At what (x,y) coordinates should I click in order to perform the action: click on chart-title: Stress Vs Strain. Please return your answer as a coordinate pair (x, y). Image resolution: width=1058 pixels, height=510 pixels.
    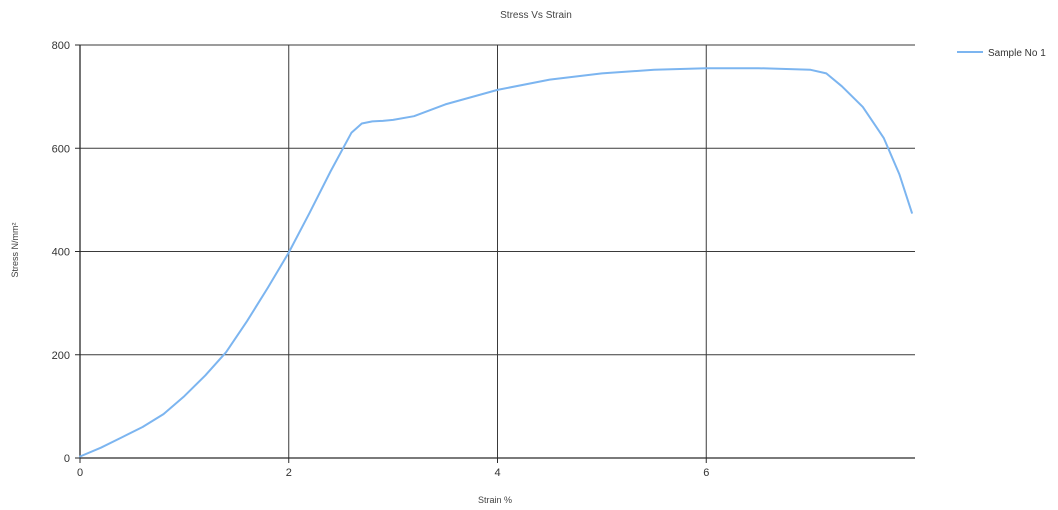
    Looking at the image, I should click on (536, 15).